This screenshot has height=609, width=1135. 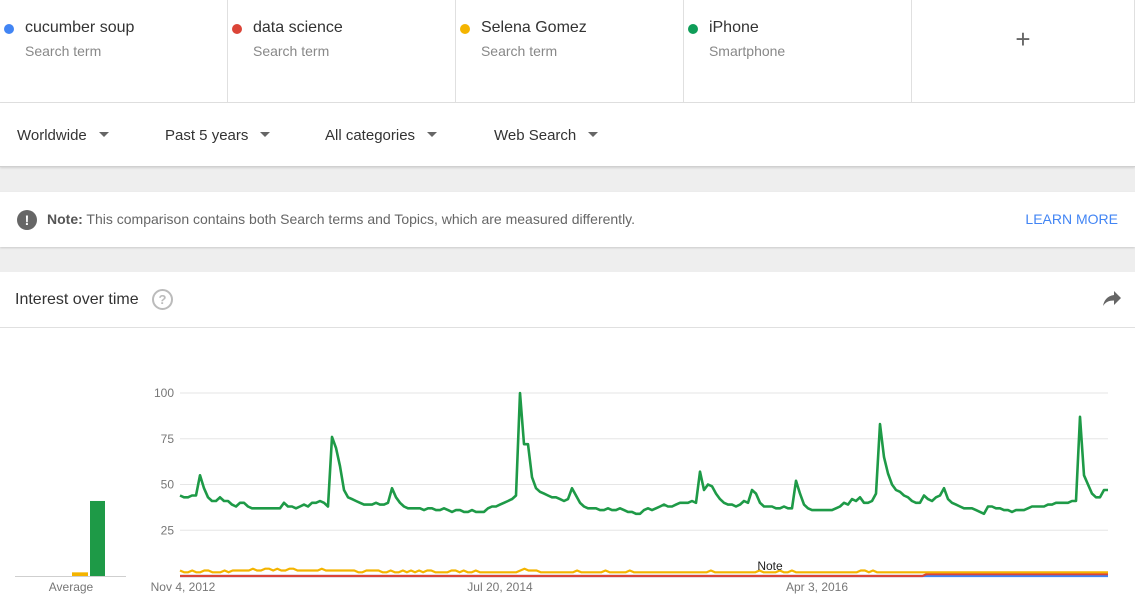 I want to click on term-cucumber-soup: cucumber soup Search term, so click(x=114, y=51).